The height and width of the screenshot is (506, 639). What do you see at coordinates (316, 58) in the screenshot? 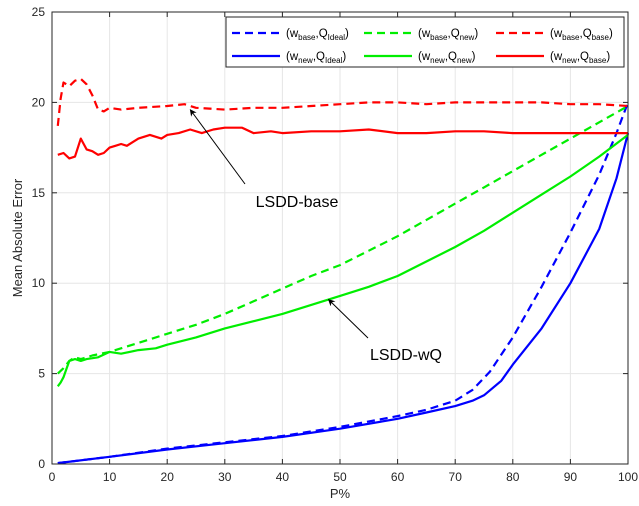
I see `legend-label: (wnew,QIdeal)` at bounding box center [316, 58].